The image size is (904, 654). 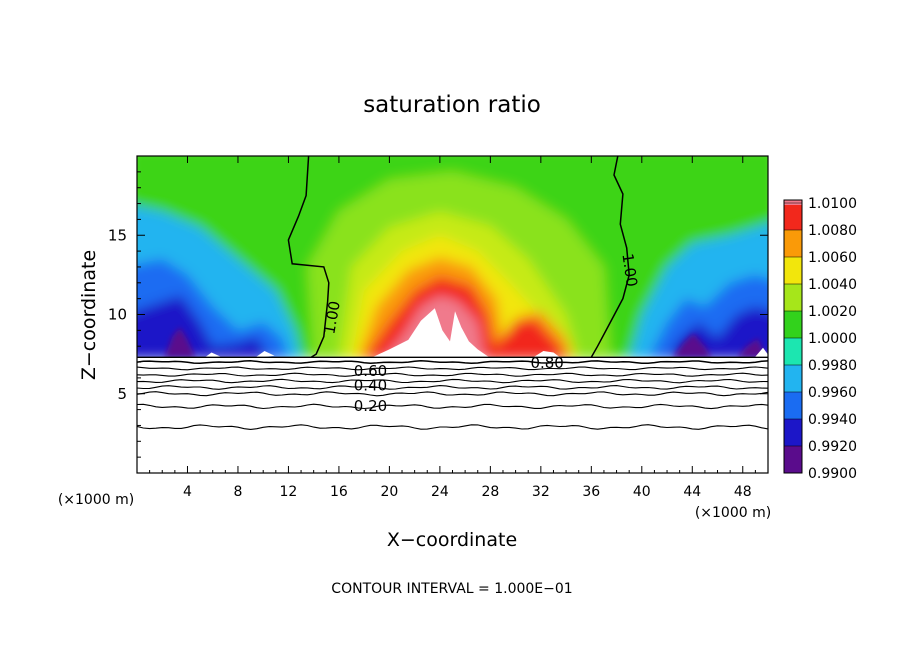 I want to click on x-axis-unit-right: (×1000 m), so click(x=733, y=513).